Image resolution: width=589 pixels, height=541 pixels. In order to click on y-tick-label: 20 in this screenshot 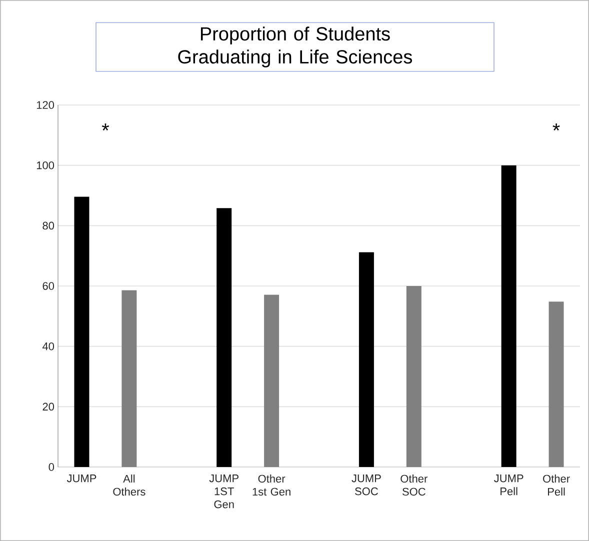, I will do `click(48, 406)`.